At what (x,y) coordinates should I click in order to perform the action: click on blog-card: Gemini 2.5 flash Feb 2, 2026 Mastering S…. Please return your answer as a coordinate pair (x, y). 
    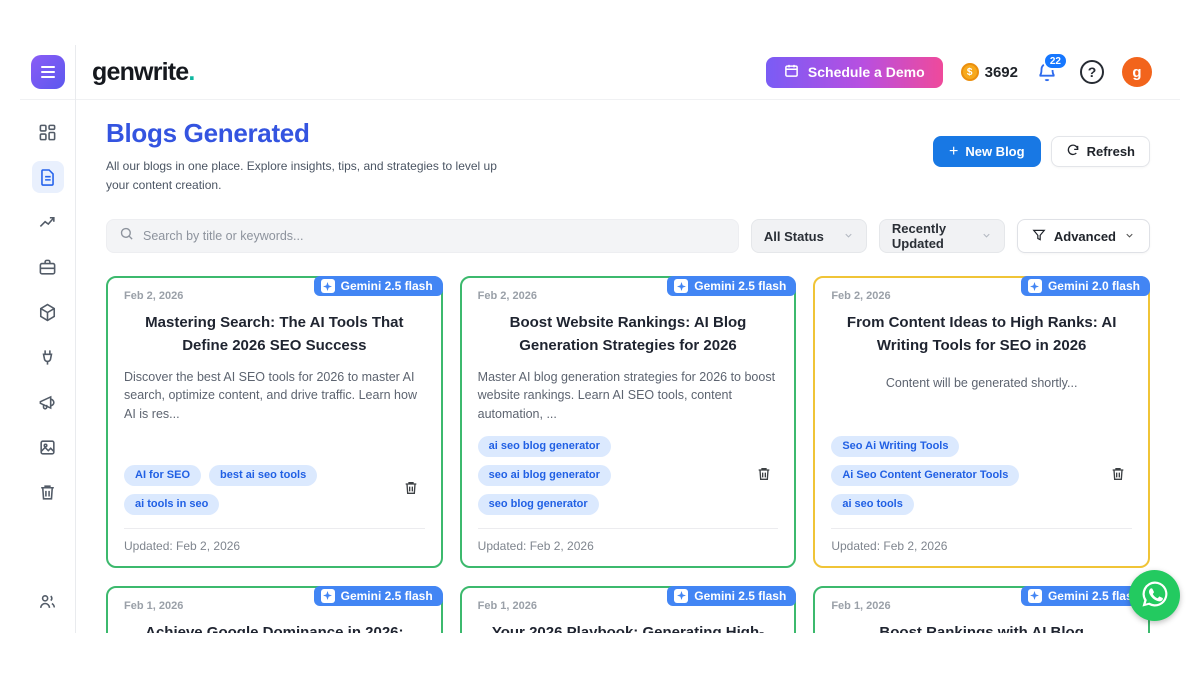
    Looking at the image, I should click on (274, 422).